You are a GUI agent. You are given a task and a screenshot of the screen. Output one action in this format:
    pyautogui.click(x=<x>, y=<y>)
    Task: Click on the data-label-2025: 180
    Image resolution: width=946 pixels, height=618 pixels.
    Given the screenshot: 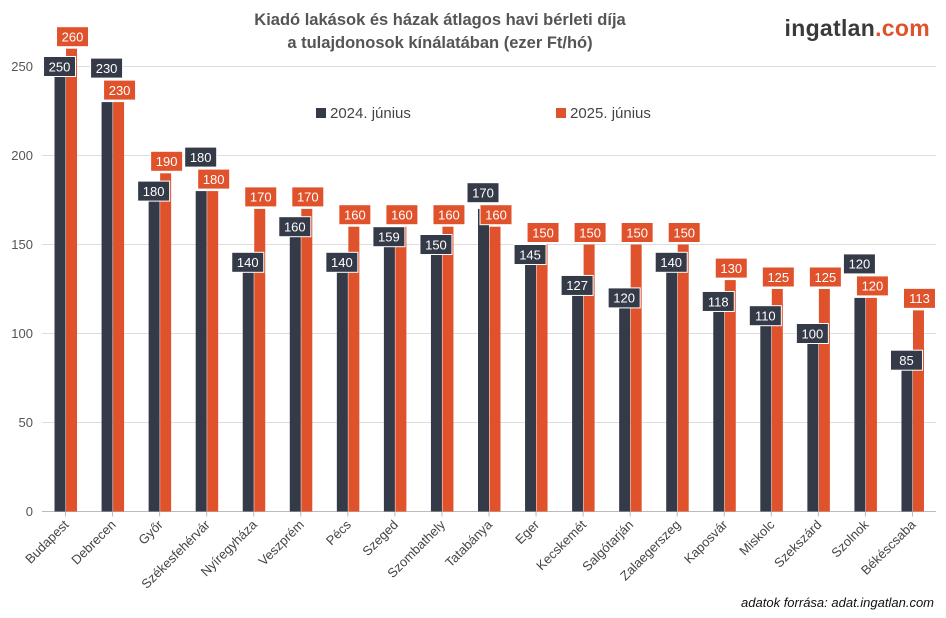 What is the action you would take?
    pyautogui.click(x=214, y=179)
    